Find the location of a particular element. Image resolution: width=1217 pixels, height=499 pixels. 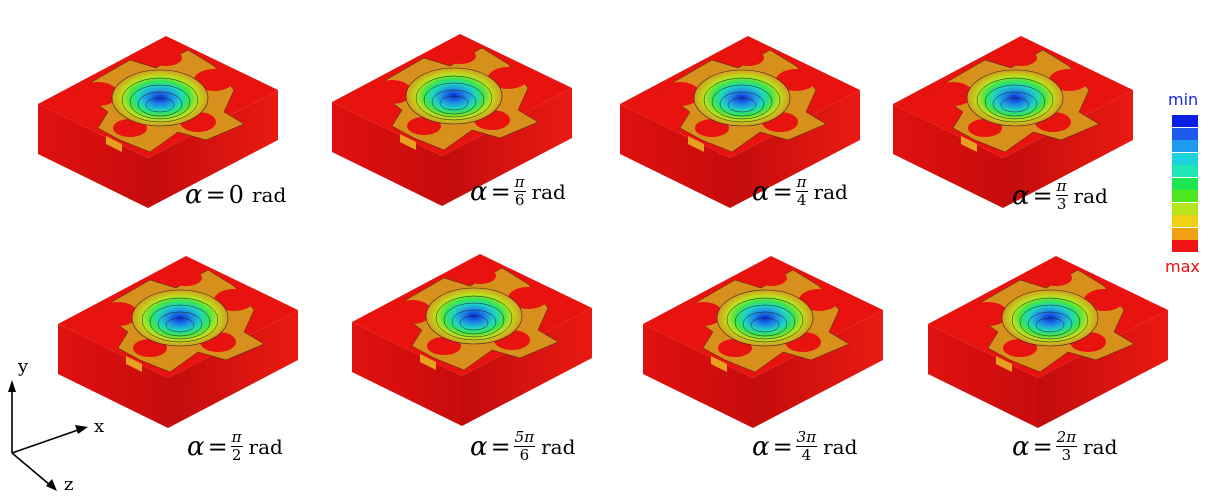

fraction-denominator: 2 is located at coordinates (236, 455).